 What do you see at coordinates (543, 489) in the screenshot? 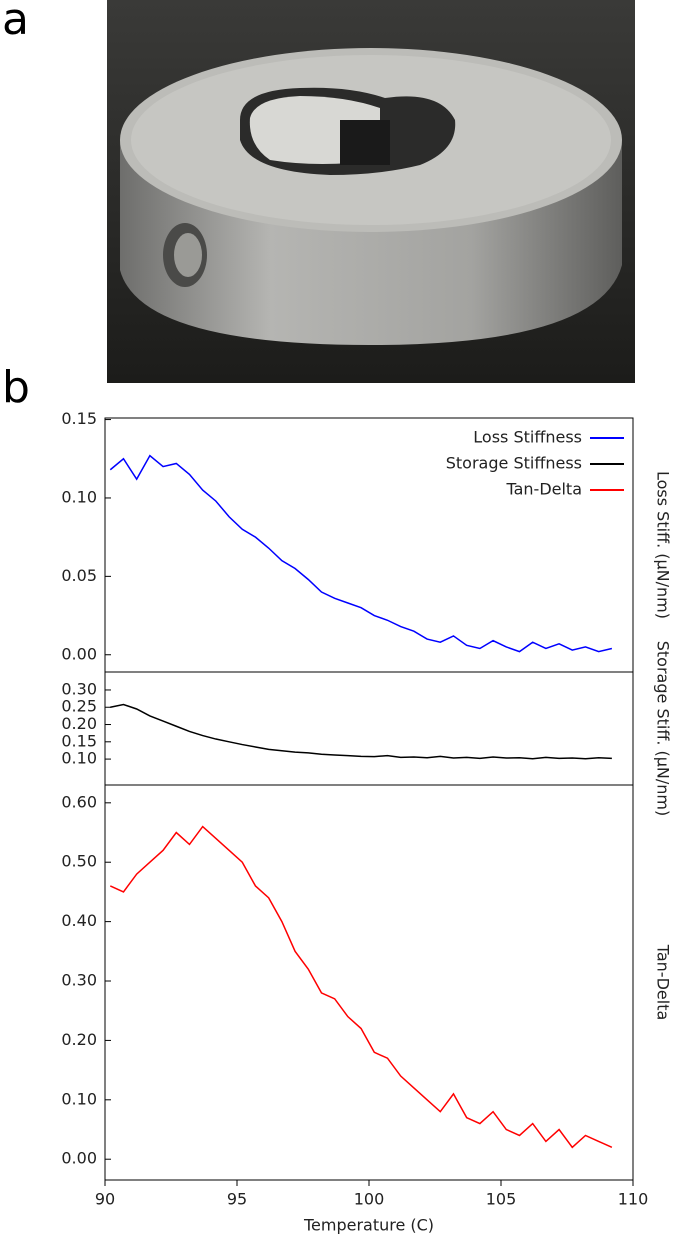
I see `legend-label: Tan-Delta` at bounding box center [543, 489].